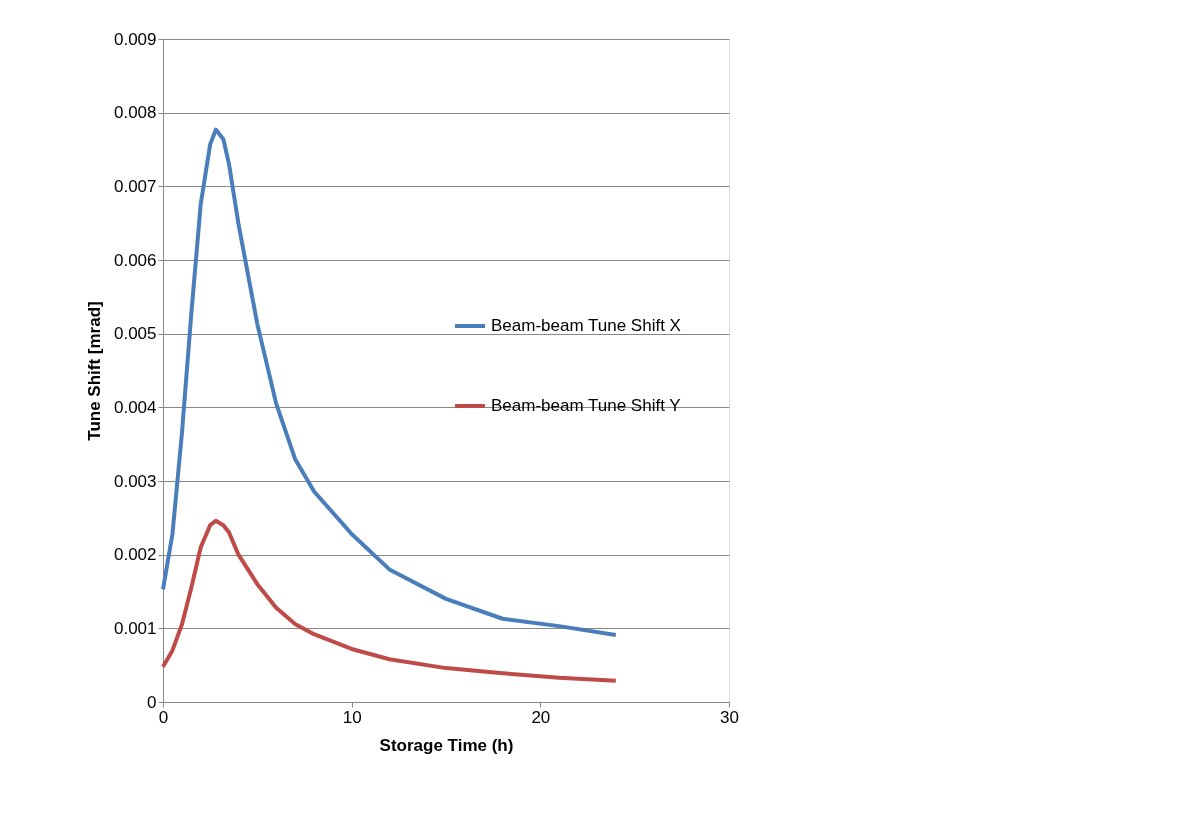 The image size is (1182, 827). What do you see at coordinates (135, 113) in the screenshot?
I see `y-tick-label: 0.008` at bounding box center [135, 113].